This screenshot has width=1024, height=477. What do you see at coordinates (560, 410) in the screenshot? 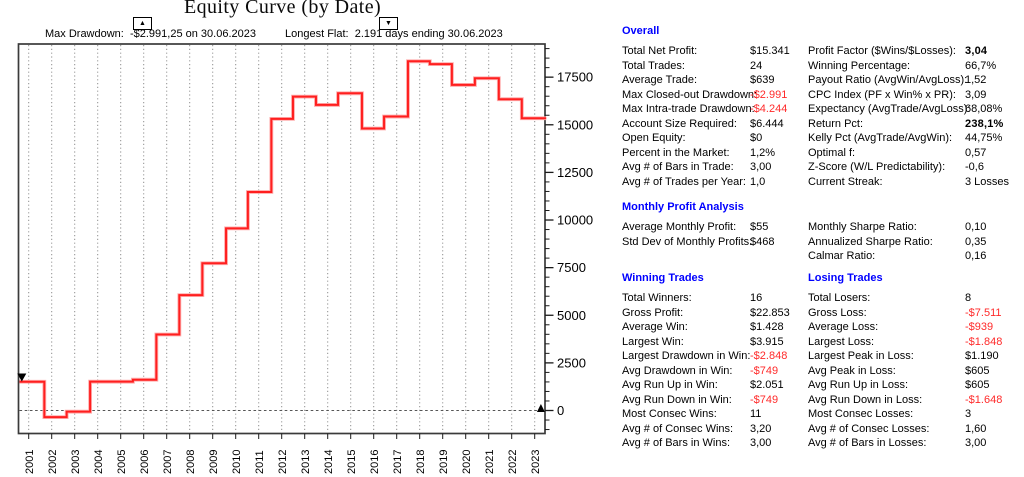
I see `svg-text: 0` at bounding box center [560, 410].